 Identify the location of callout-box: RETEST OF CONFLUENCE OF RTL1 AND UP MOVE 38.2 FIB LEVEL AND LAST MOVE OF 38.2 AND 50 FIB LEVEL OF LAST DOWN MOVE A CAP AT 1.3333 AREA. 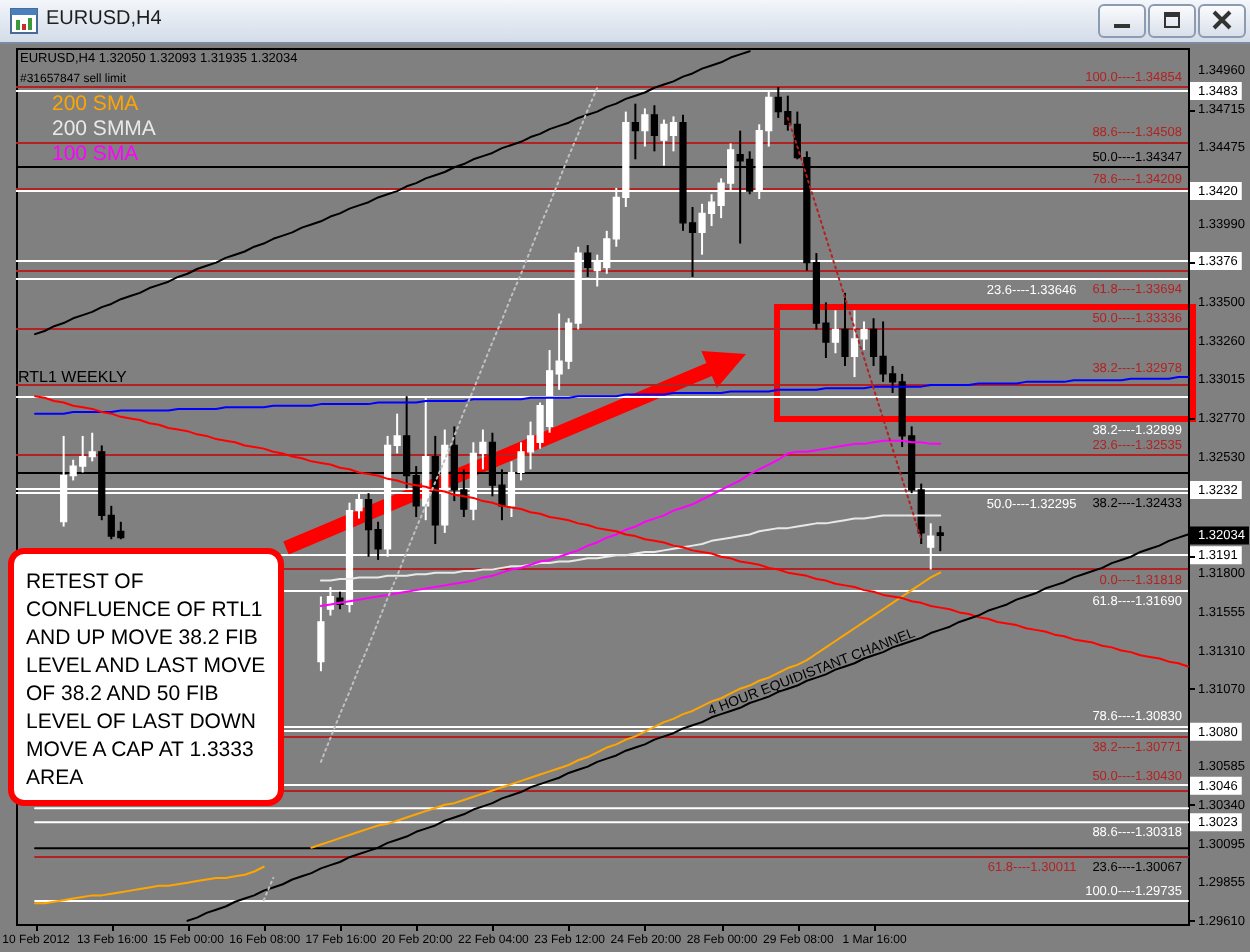
(146, 677).